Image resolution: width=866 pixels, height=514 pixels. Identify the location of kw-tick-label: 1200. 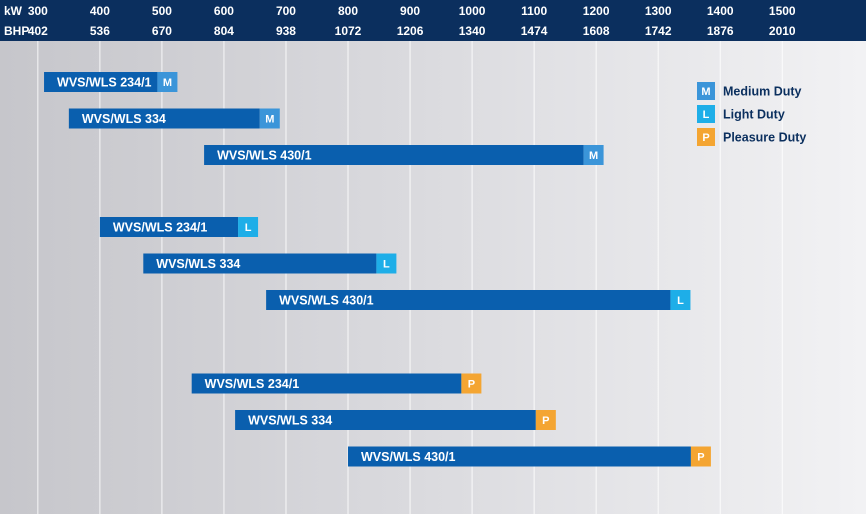
(596, 11).